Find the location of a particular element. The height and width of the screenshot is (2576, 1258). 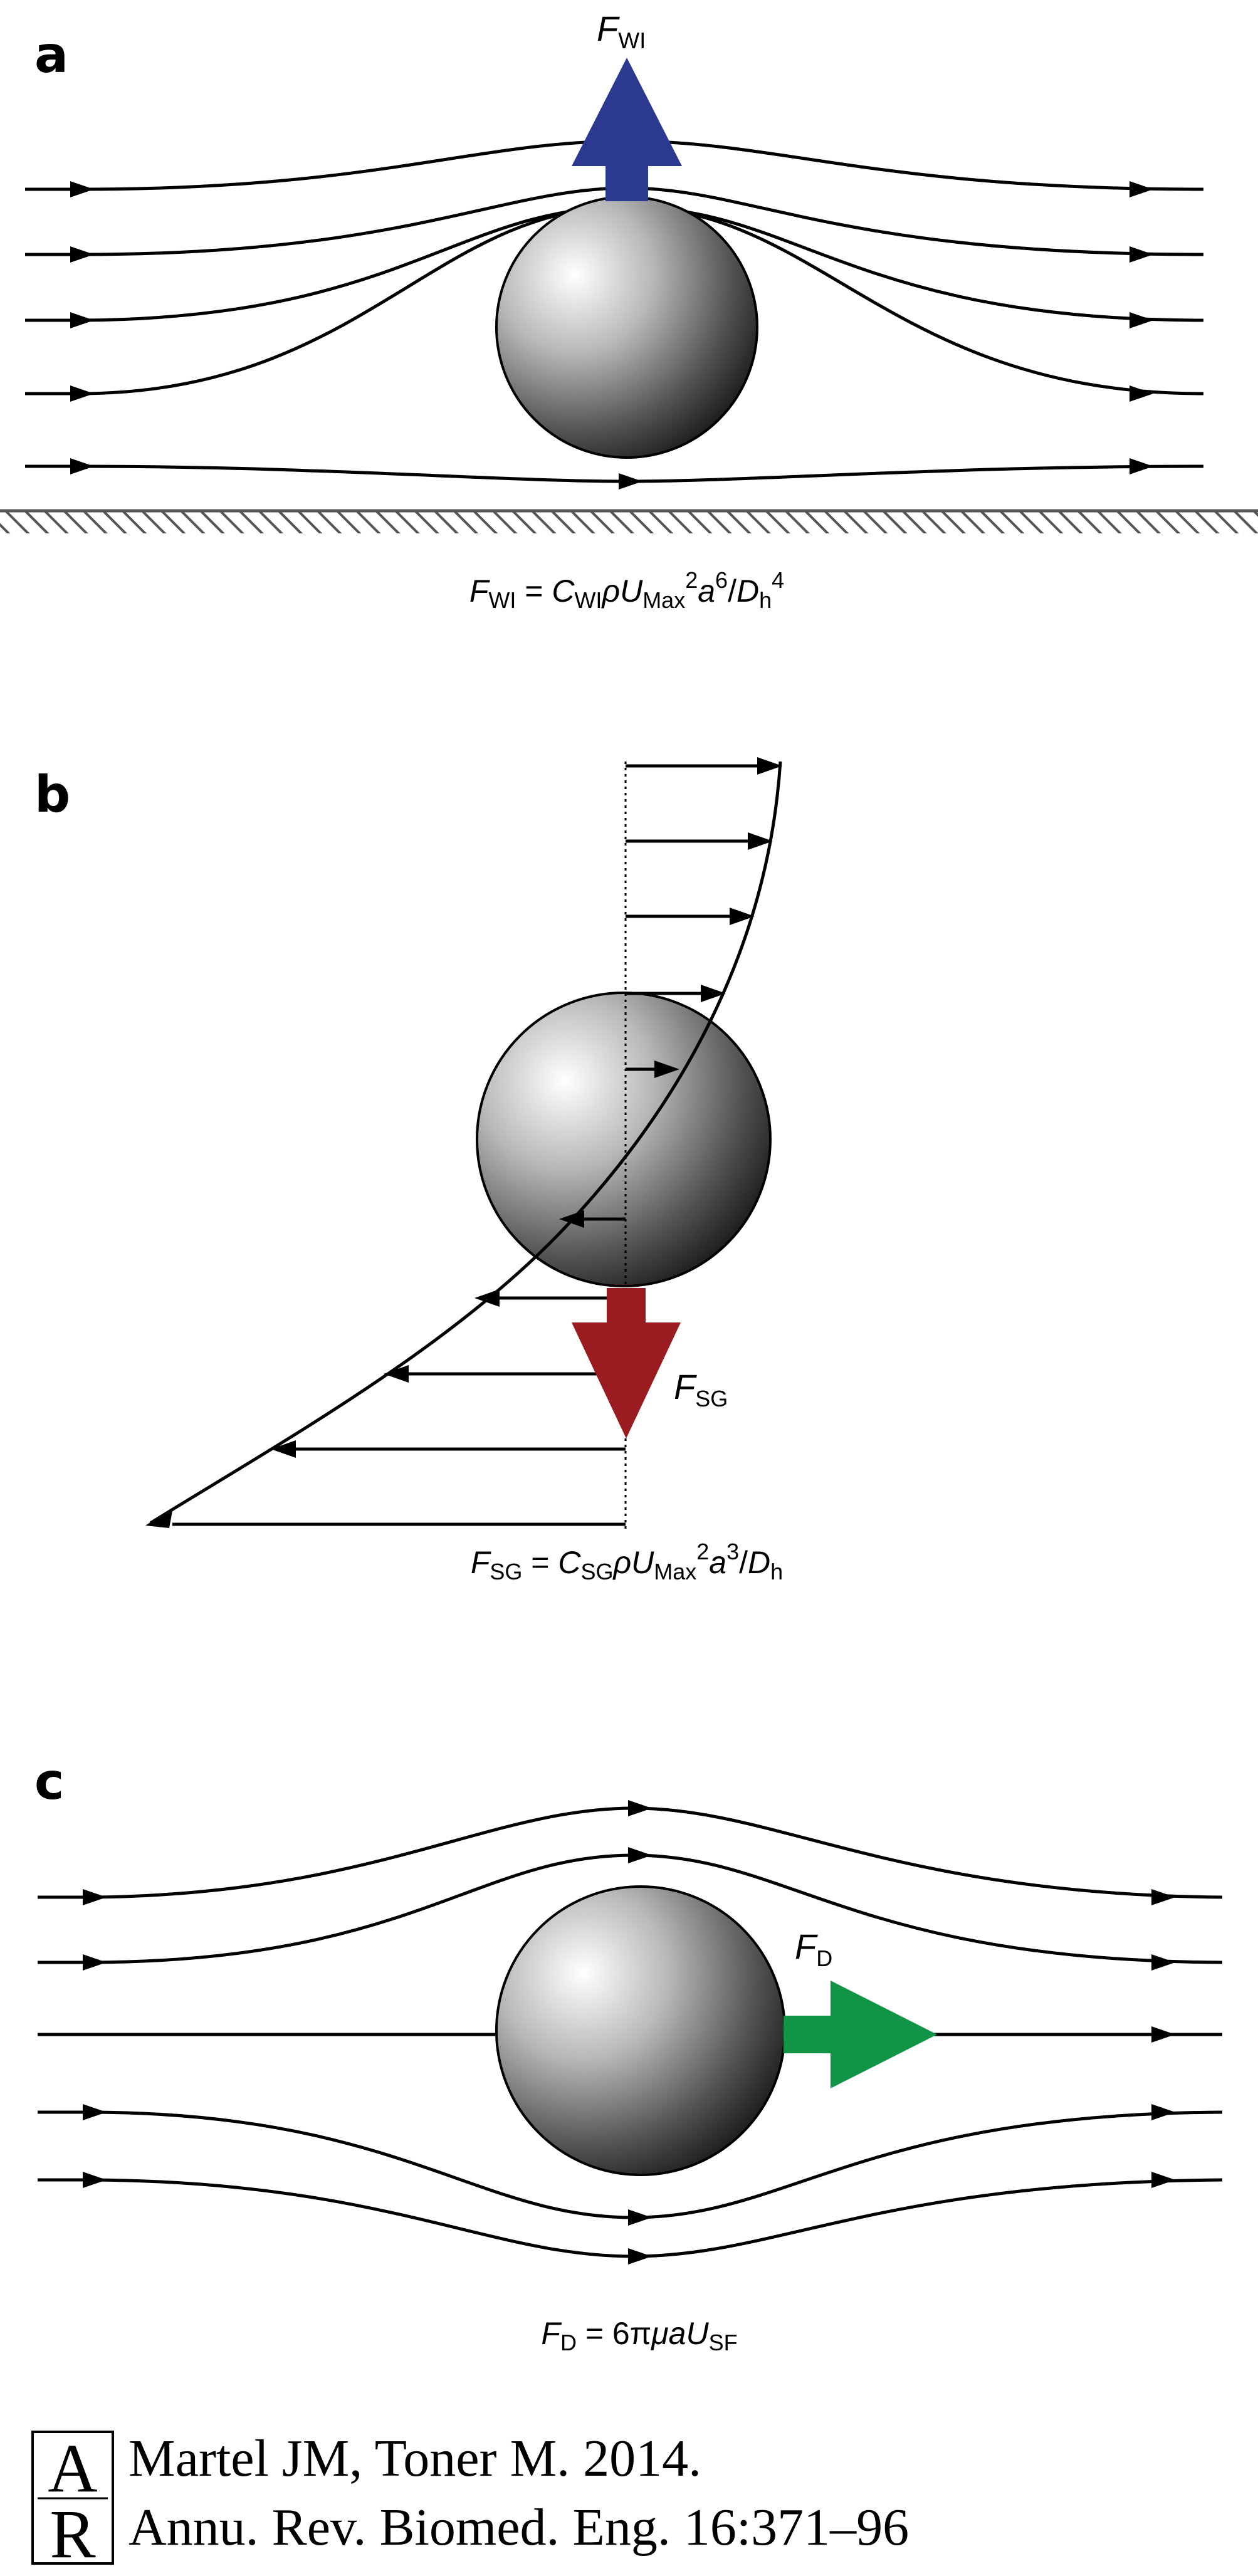

panel-c-letter: c is located at coordinates (49, 1781).